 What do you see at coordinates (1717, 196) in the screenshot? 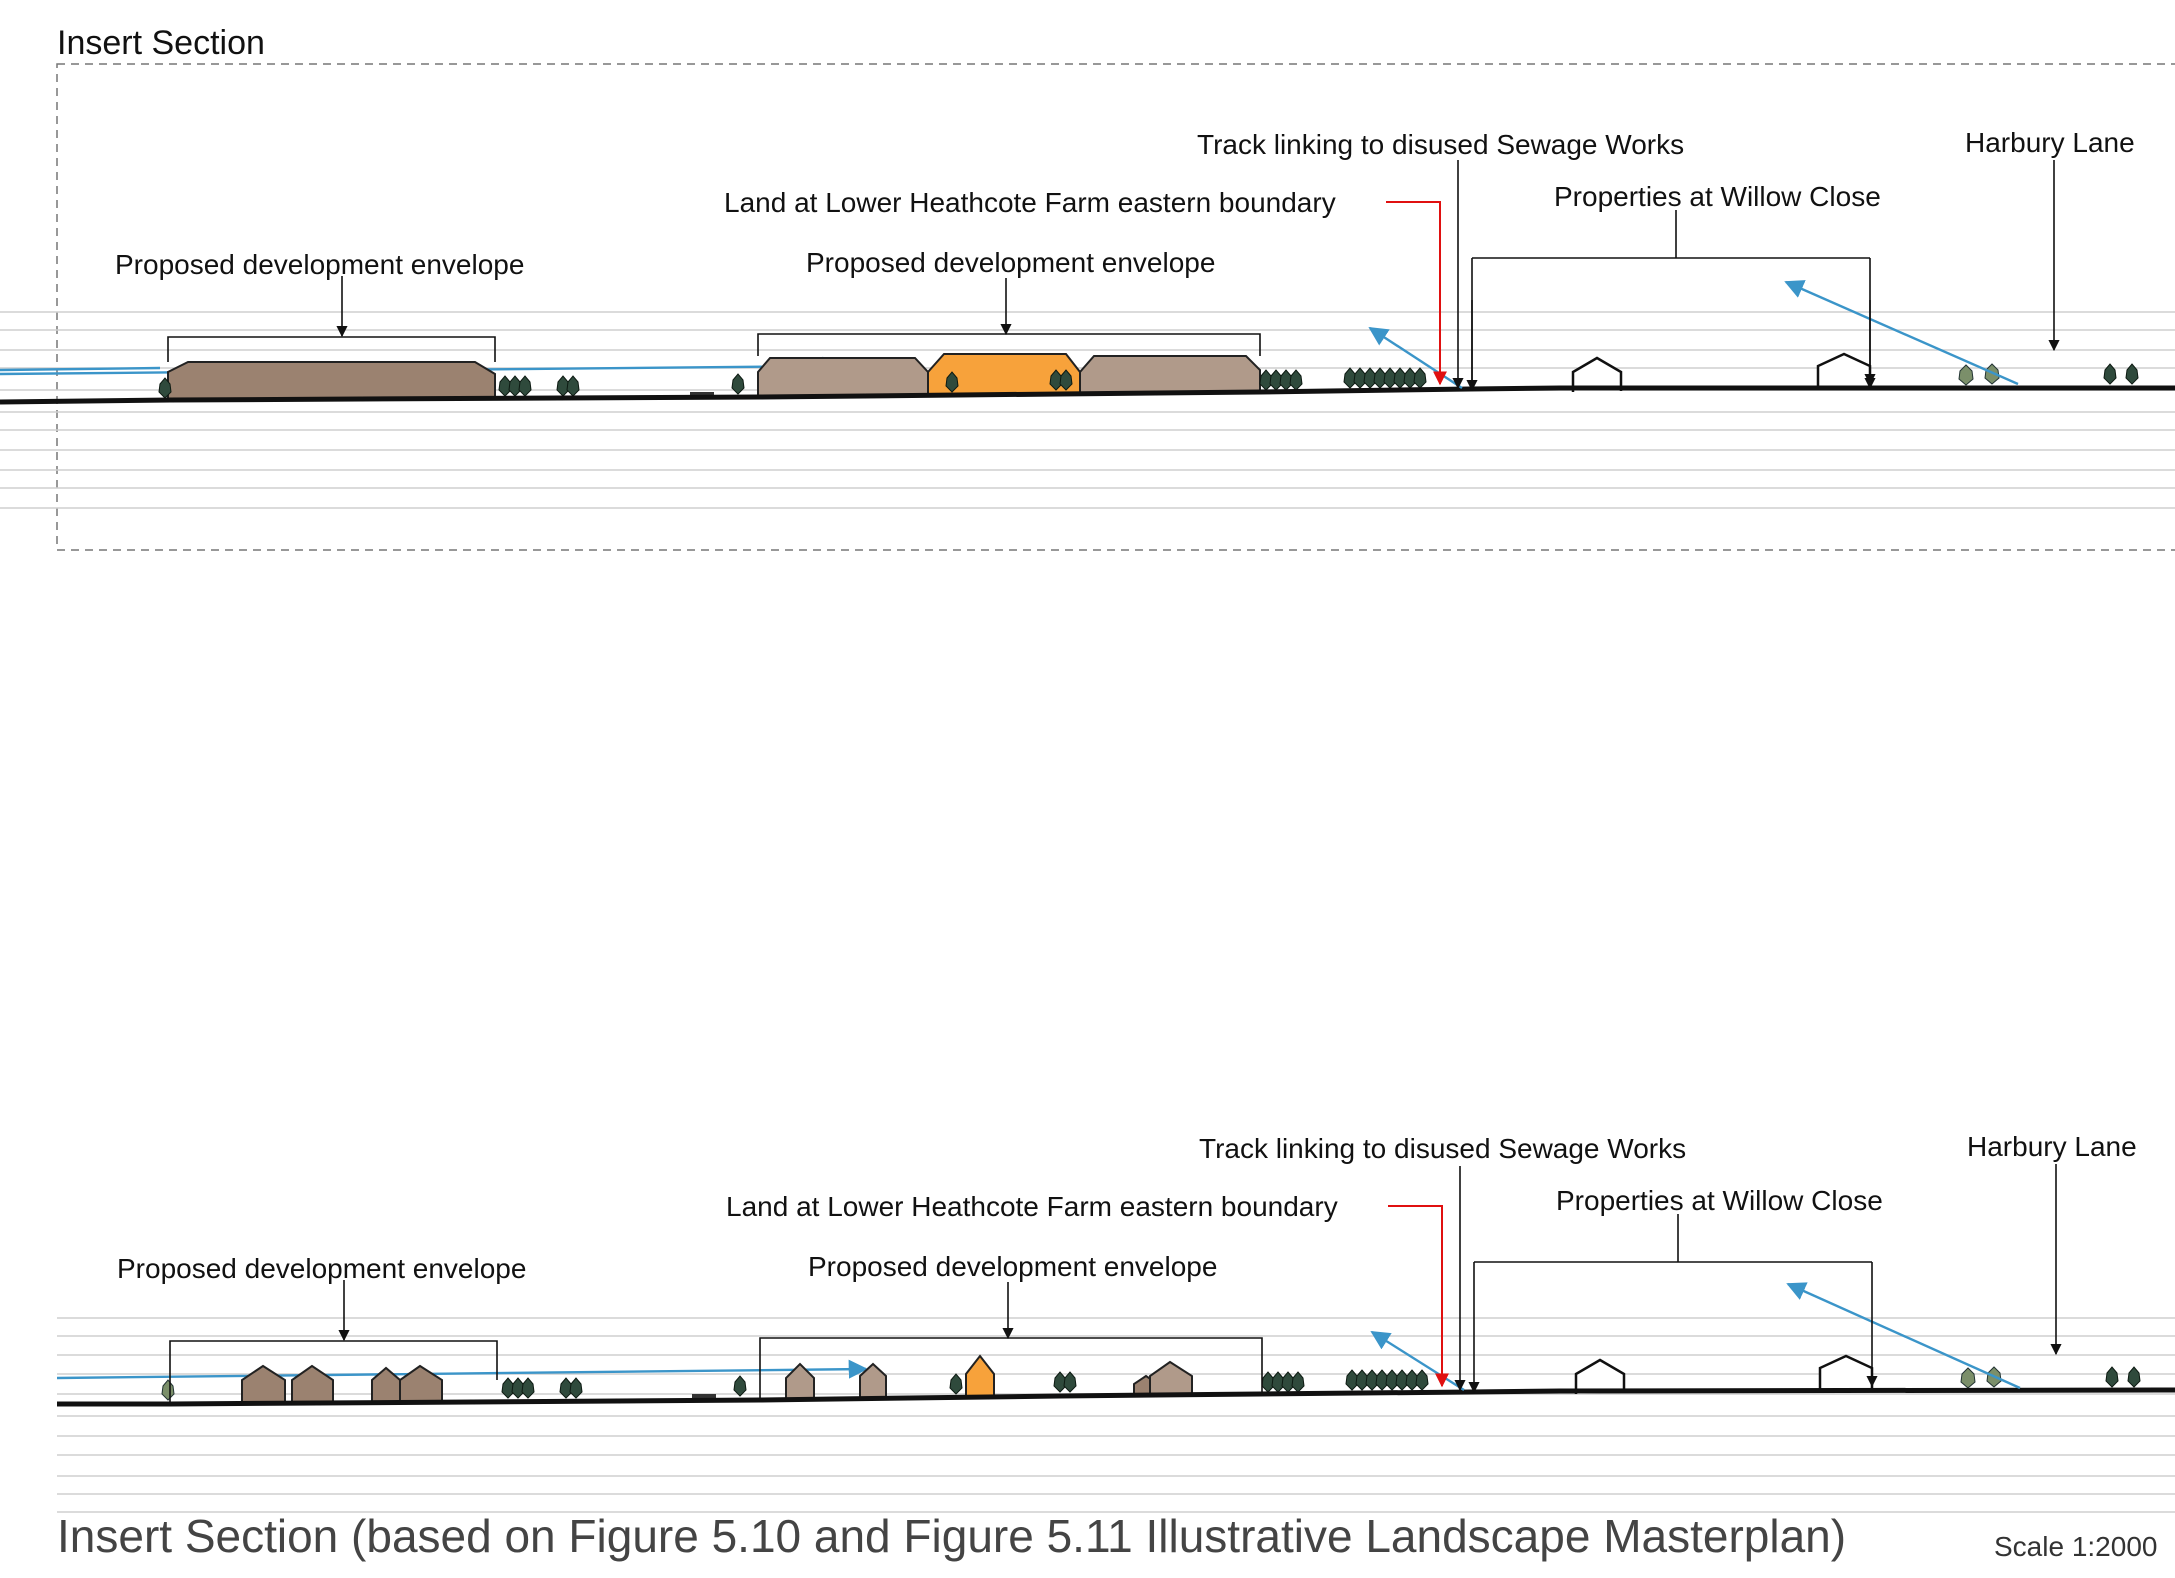
I see `label-willow-top: Properties at Willow Close` at bounding box center [1717, 196].